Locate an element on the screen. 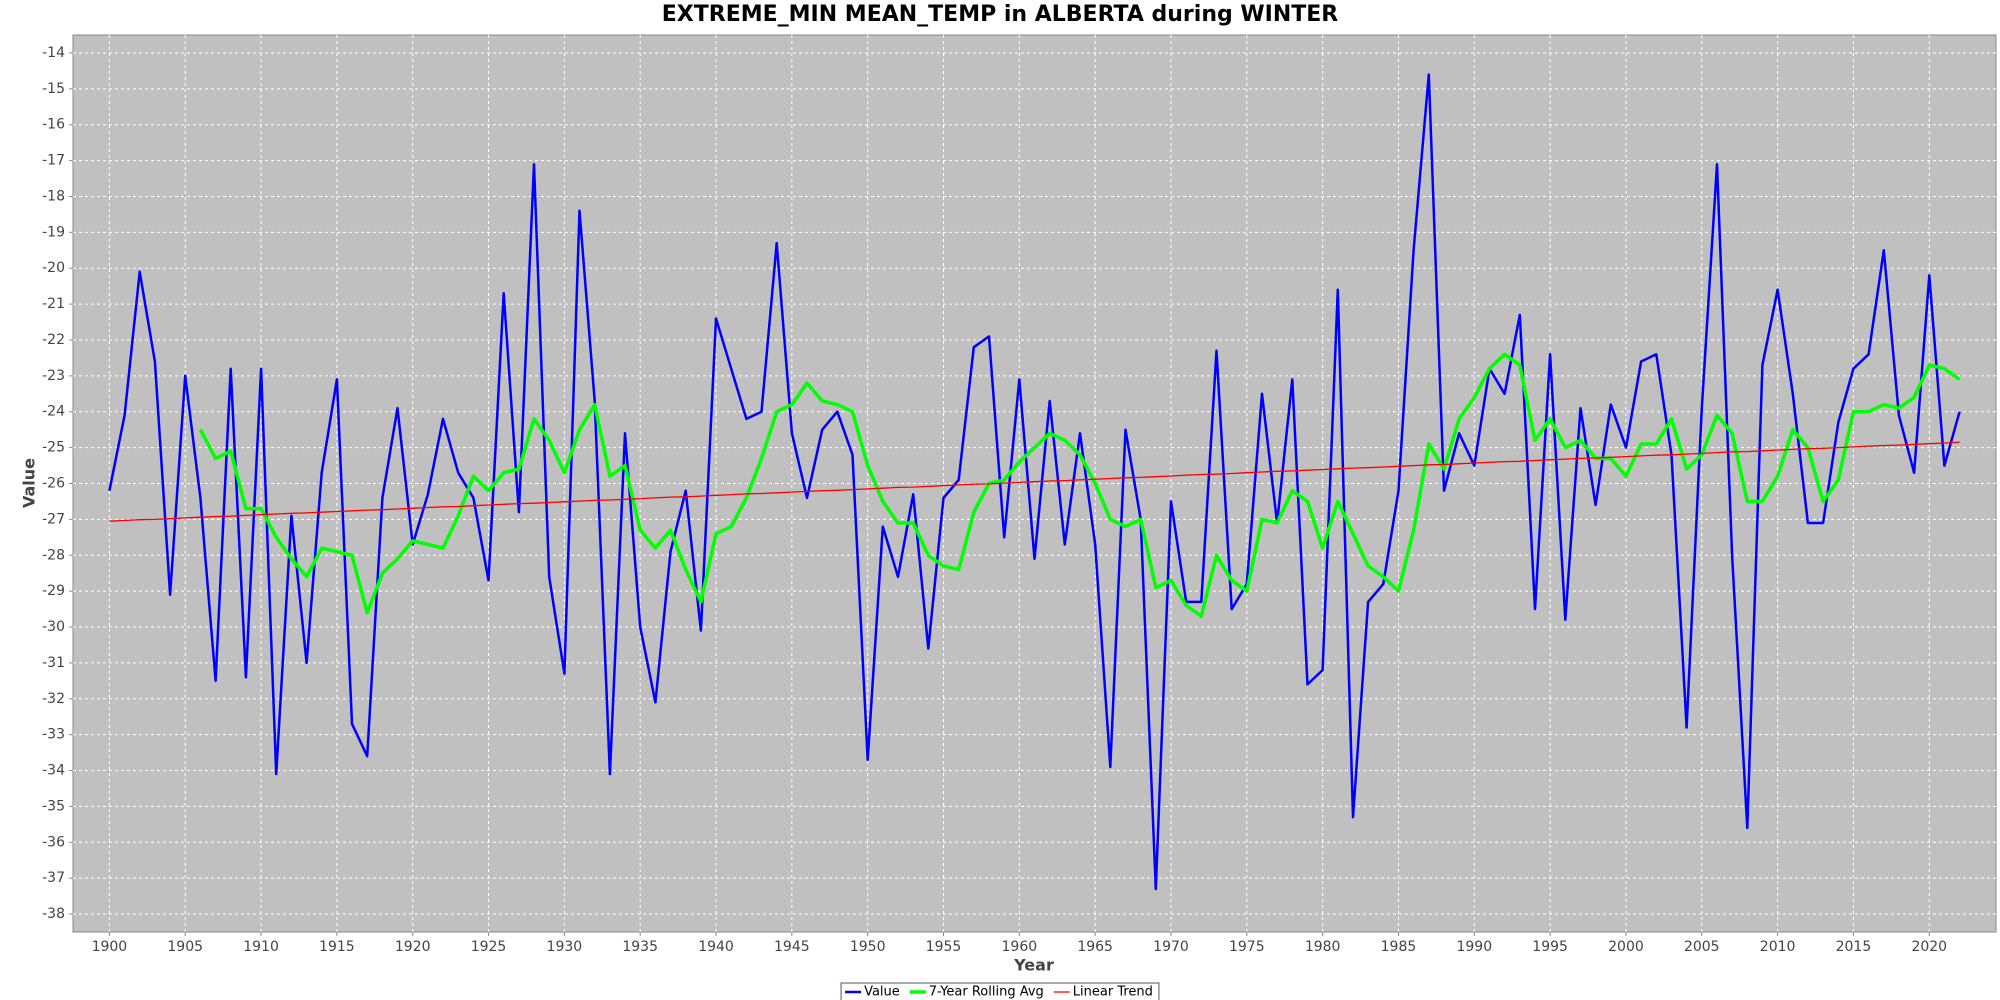 This screenshot has width=2000, height=1000. x-tick-label: 1970 is located at coordinates (1171, 947).